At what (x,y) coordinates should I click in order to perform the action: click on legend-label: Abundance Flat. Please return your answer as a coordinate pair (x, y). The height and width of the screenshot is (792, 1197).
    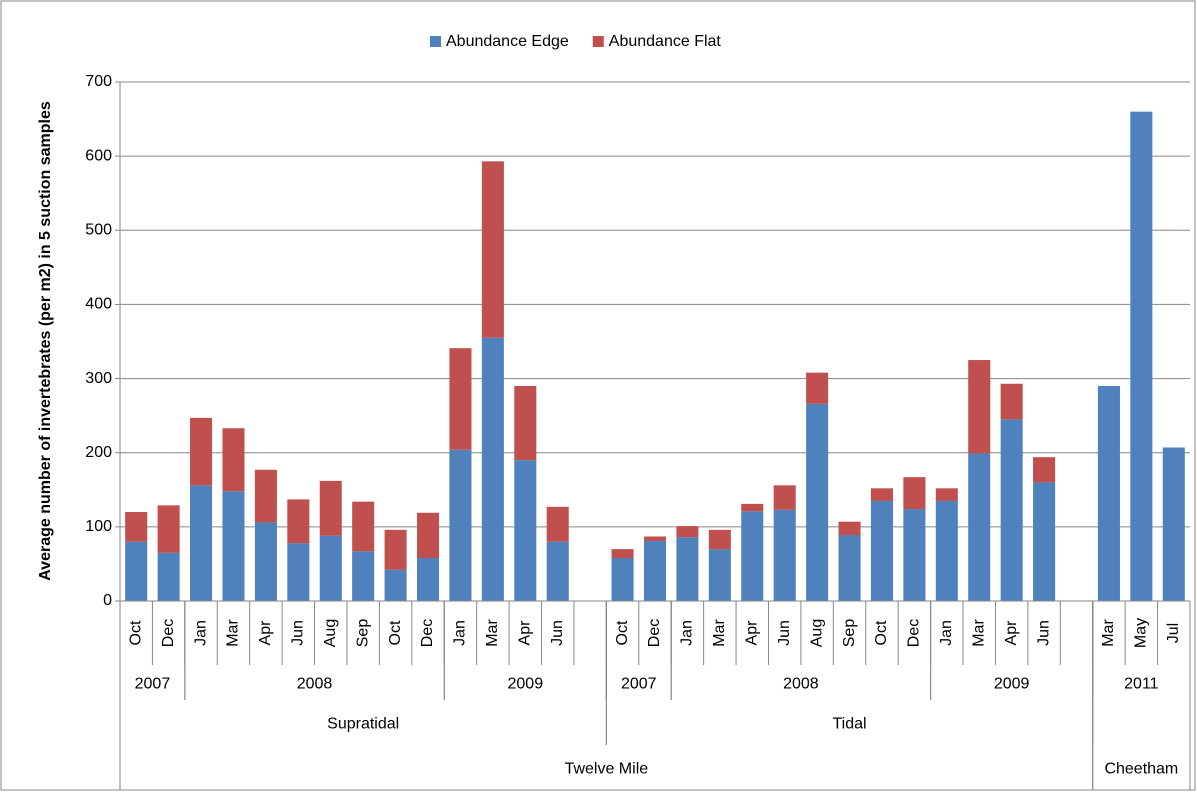
    Looking at the image, I should click on (665, 41).